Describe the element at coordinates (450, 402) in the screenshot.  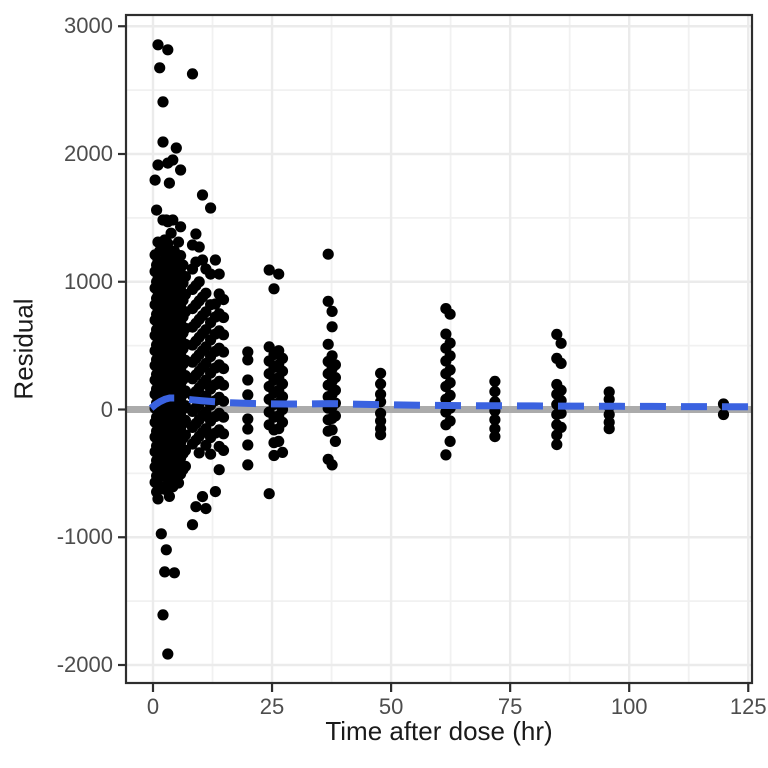
I see `smooth-line` at that location.